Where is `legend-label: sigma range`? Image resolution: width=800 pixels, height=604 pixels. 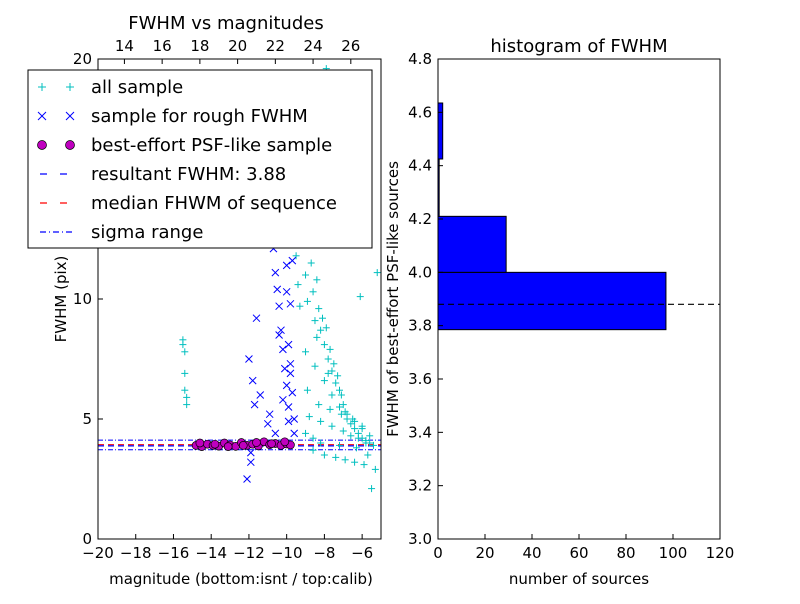
legend-label: sigma range is located at coordinates (147, 232).